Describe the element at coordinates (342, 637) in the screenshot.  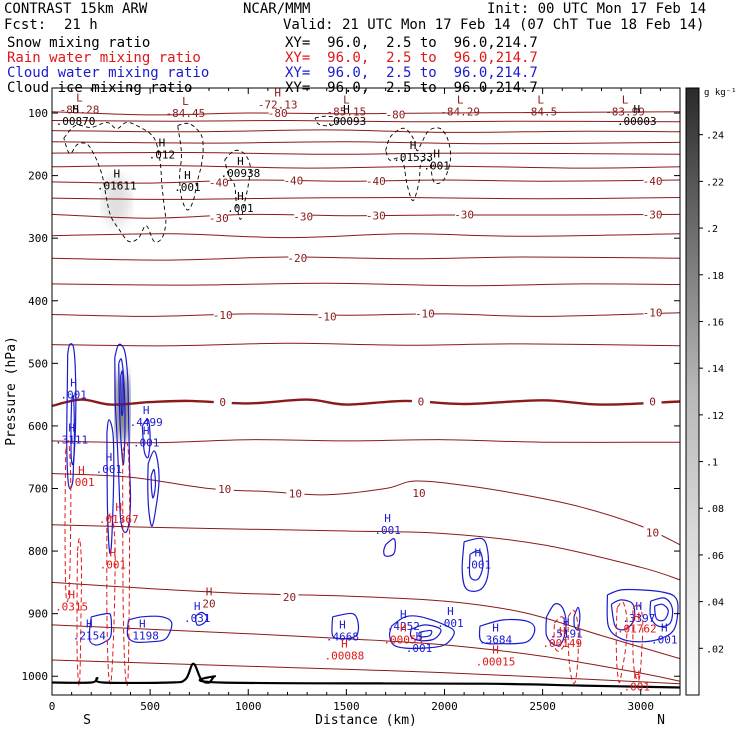
I see `extremum-value: .4668` at that location.